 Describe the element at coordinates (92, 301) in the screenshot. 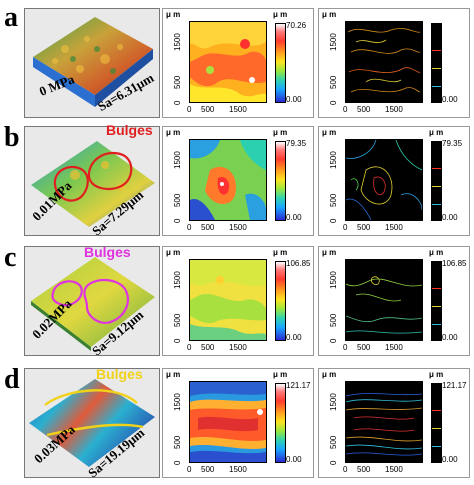

I see `surface-3d-view: 0.02MPa Sa=9.12μm` at that location.